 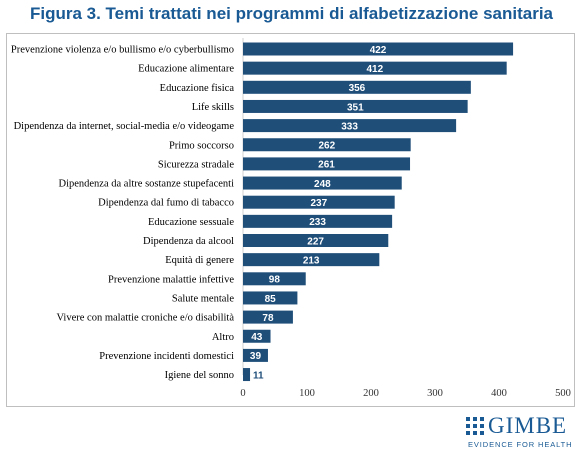 What do you see at coordinates (197, 88) in the screenshot?
I see `category-label: Educazione fisica` at bounding box center [197, 88].